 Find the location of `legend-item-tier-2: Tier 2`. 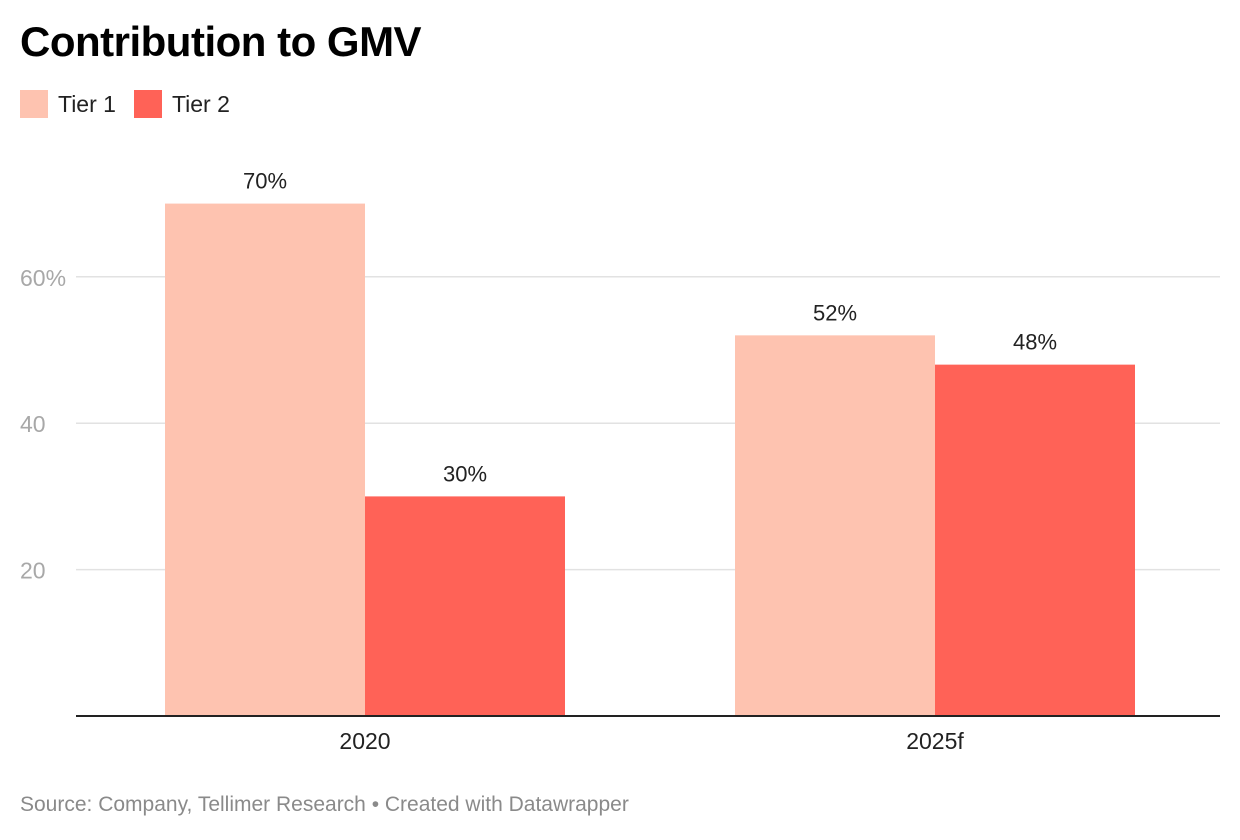

legend-item-tier-2: Tier 2 is located at coordinates (181, 104).